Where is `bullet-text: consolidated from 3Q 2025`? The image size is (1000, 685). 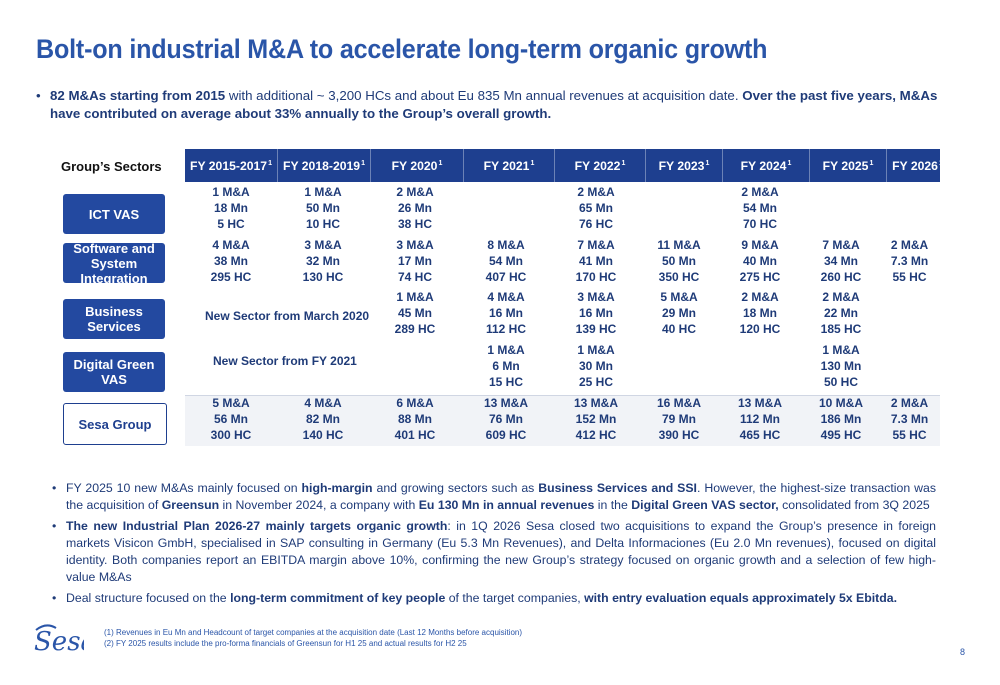
bullet-text: consolidated from 3Q 2025 is located at coordinates (854, 505).